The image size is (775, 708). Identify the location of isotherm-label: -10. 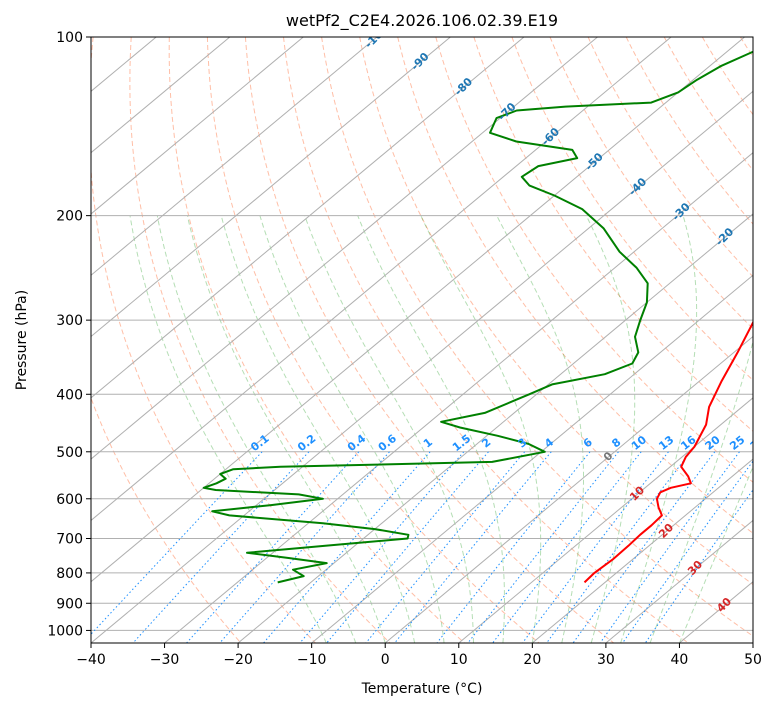
(766, 261).